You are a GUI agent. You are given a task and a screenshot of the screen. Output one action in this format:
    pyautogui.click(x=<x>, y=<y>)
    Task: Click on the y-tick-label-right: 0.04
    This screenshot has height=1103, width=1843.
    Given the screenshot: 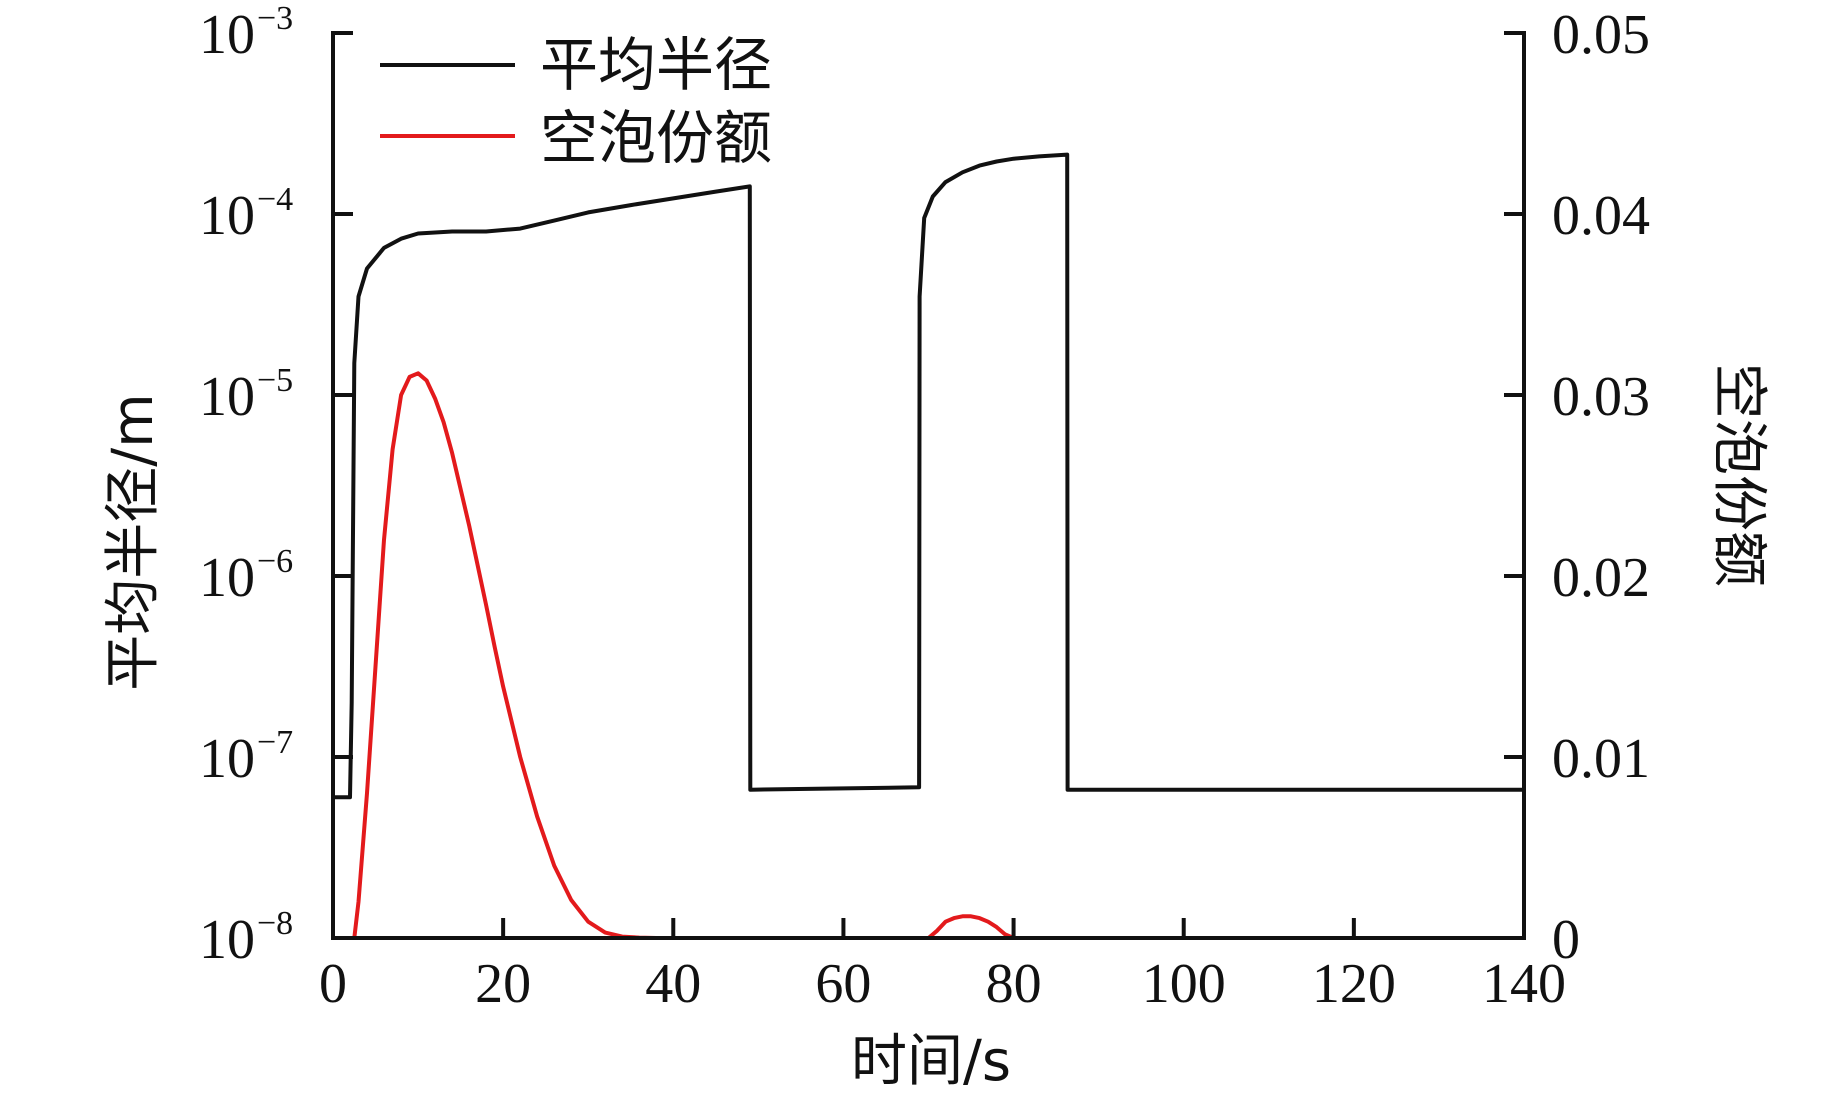 What is the action you would take?
    pyautogui.click(x=1601, y=216)
    